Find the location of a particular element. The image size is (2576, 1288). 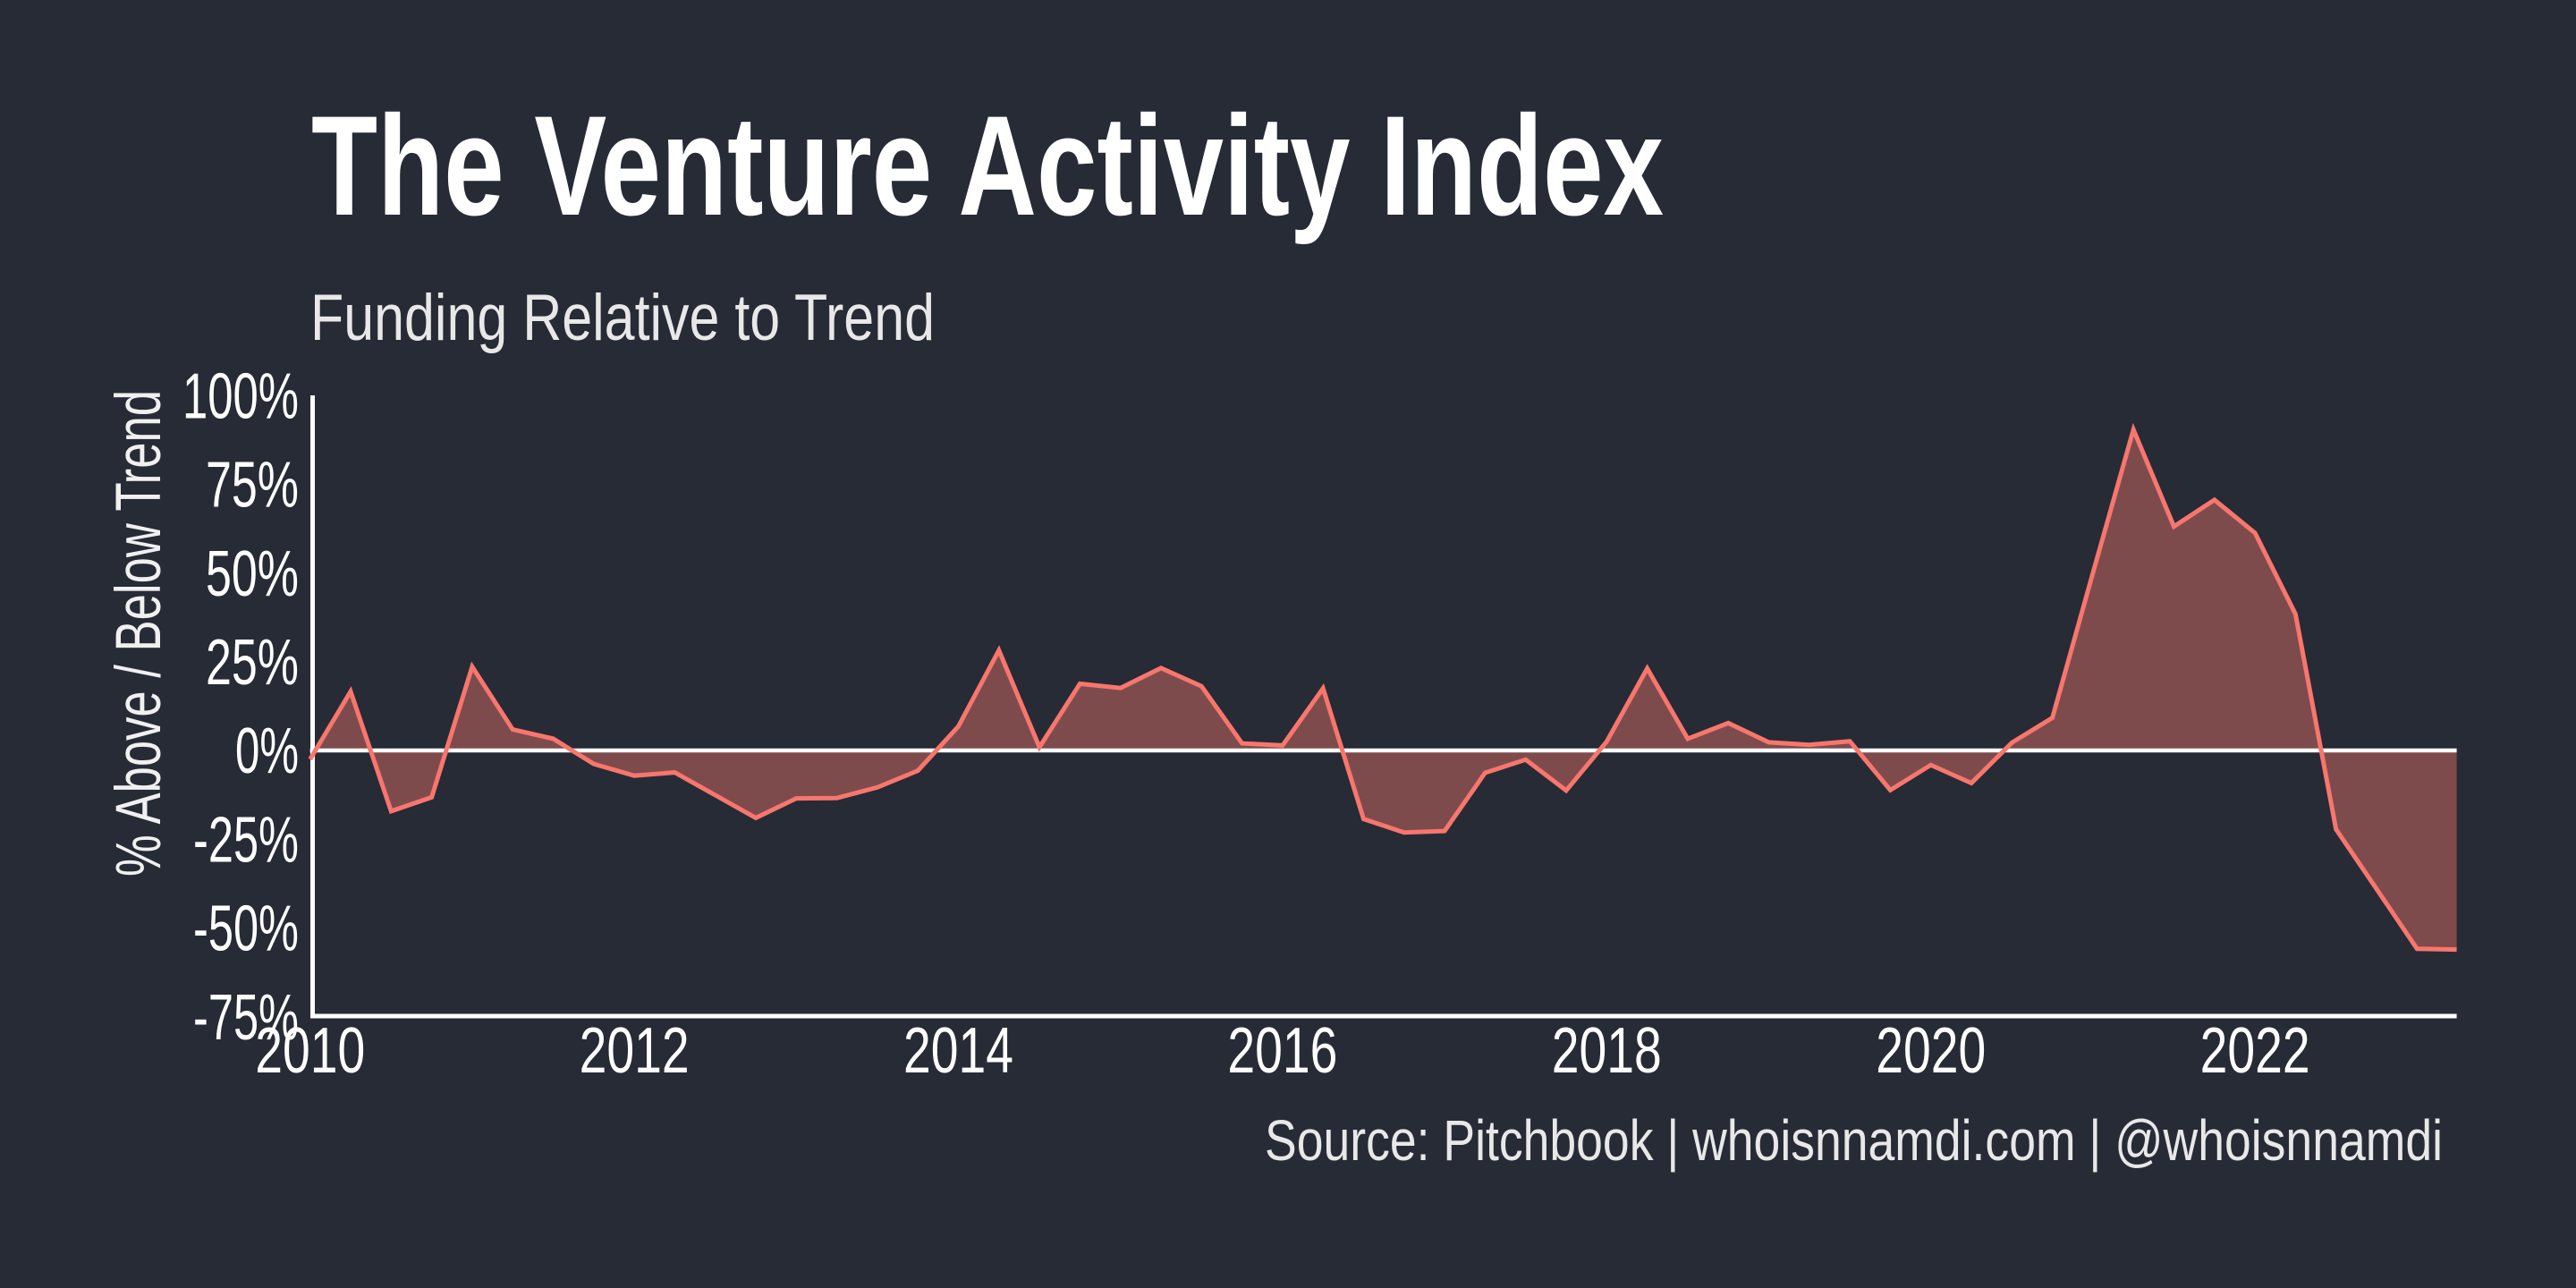

svg-text: 2012 is located at coordinates (635, 1051).